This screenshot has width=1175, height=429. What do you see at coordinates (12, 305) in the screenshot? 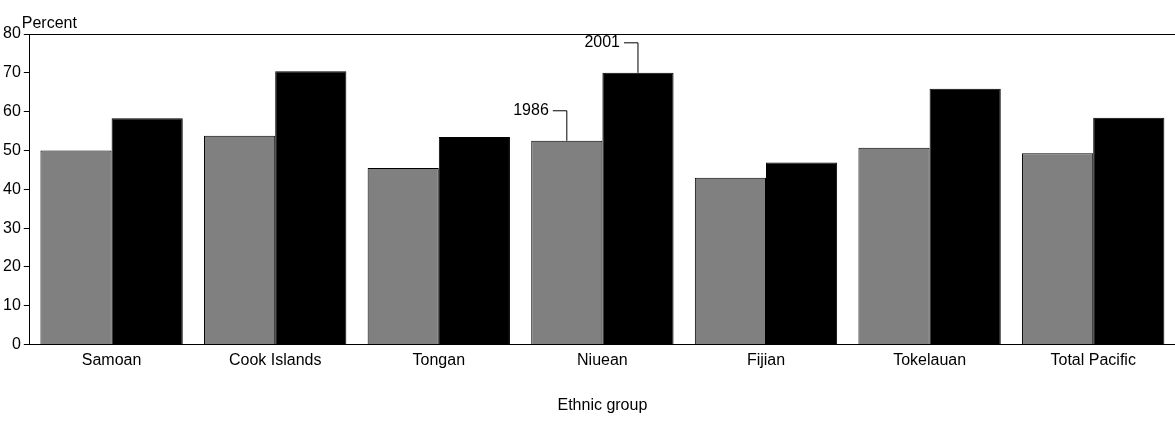
I see `y-tick-label: 10` at bounding box center [12, 305].